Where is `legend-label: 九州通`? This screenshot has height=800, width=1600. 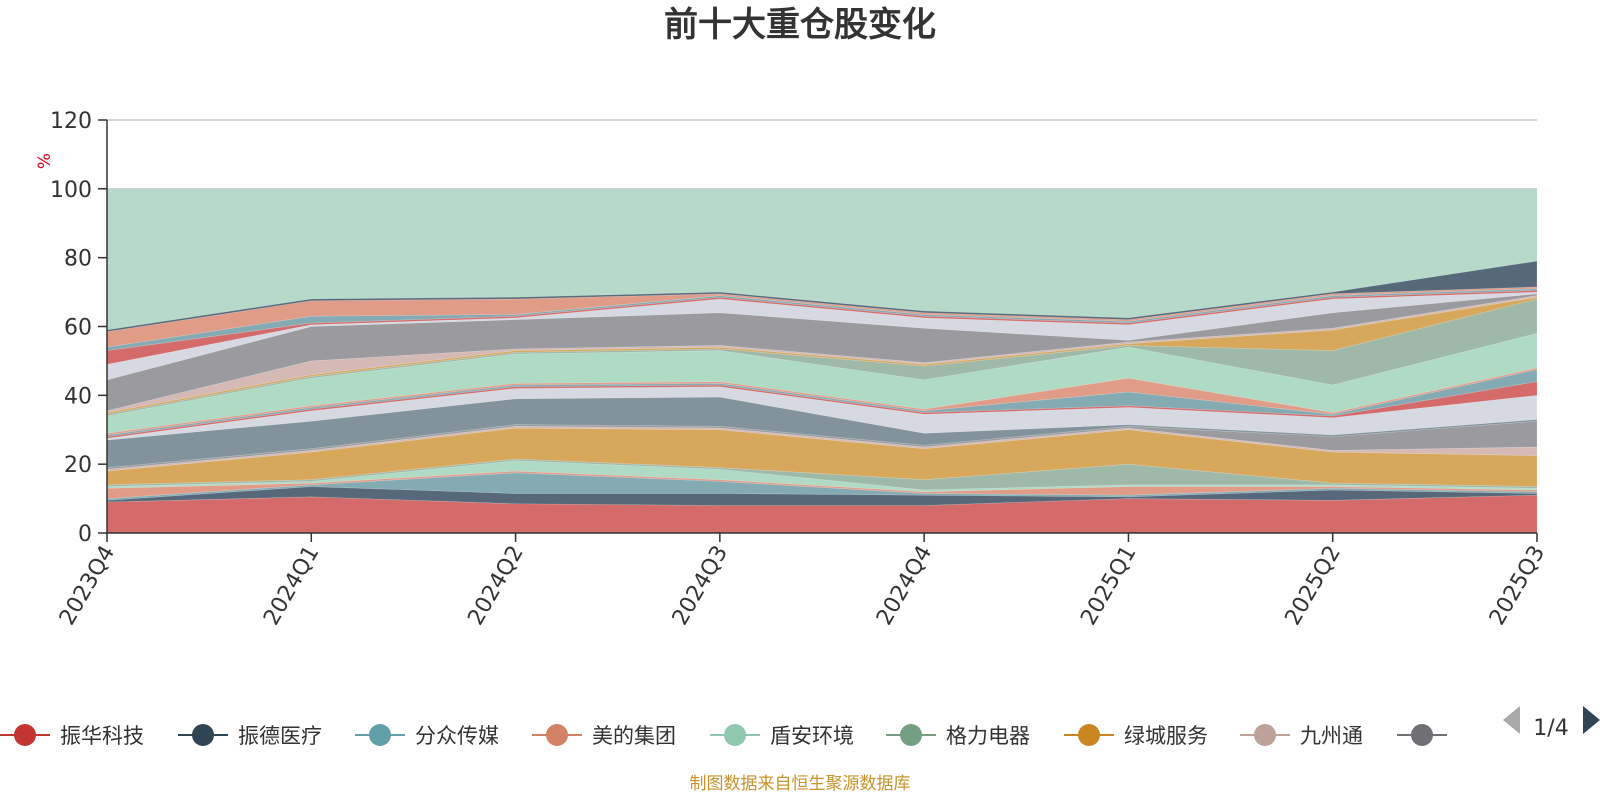 legend-label: 九州通 is located at coordinates (1331, 736).